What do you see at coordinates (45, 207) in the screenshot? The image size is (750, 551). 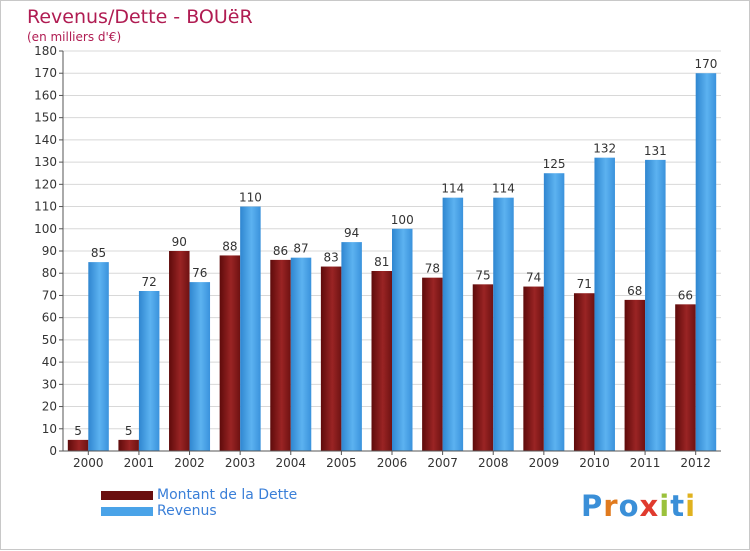 I see `y-tick-label-110: 110` at bounding box center [45, 207].